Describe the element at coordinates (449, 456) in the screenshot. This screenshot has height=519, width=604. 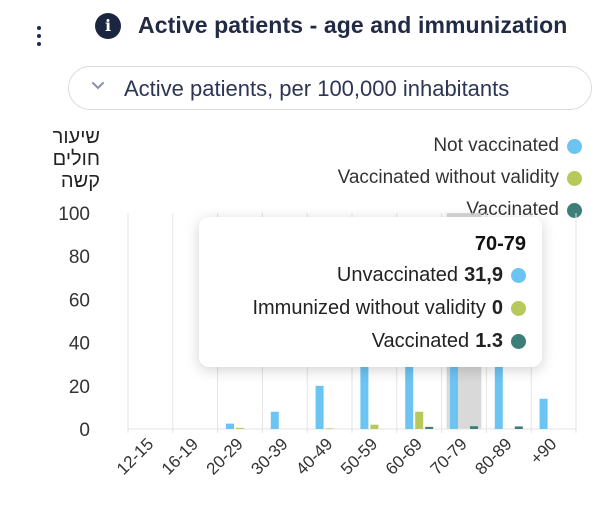
I see `x-tick-label: 70-79` at that location.